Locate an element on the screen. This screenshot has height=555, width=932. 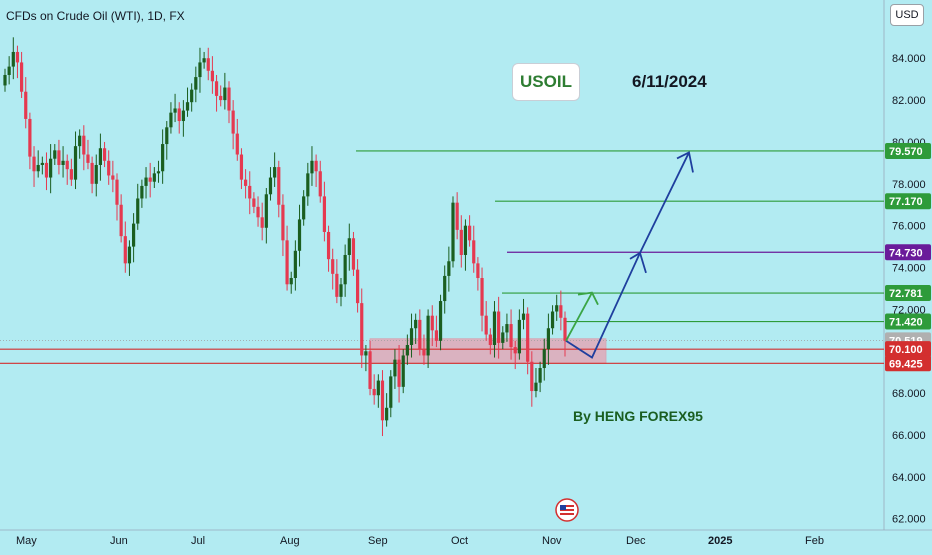
support-zone is located at coordinates (488, 351).